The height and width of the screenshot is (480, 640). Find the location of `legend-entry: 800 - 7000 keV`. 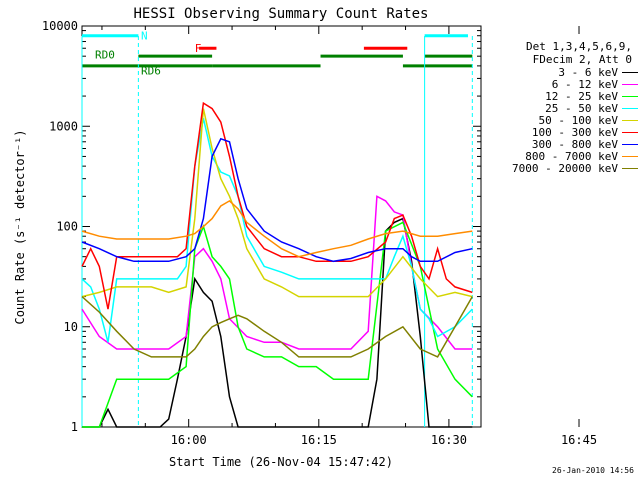

legend-entry: 800 - 7000 keV is located at coordinates (569, 156).